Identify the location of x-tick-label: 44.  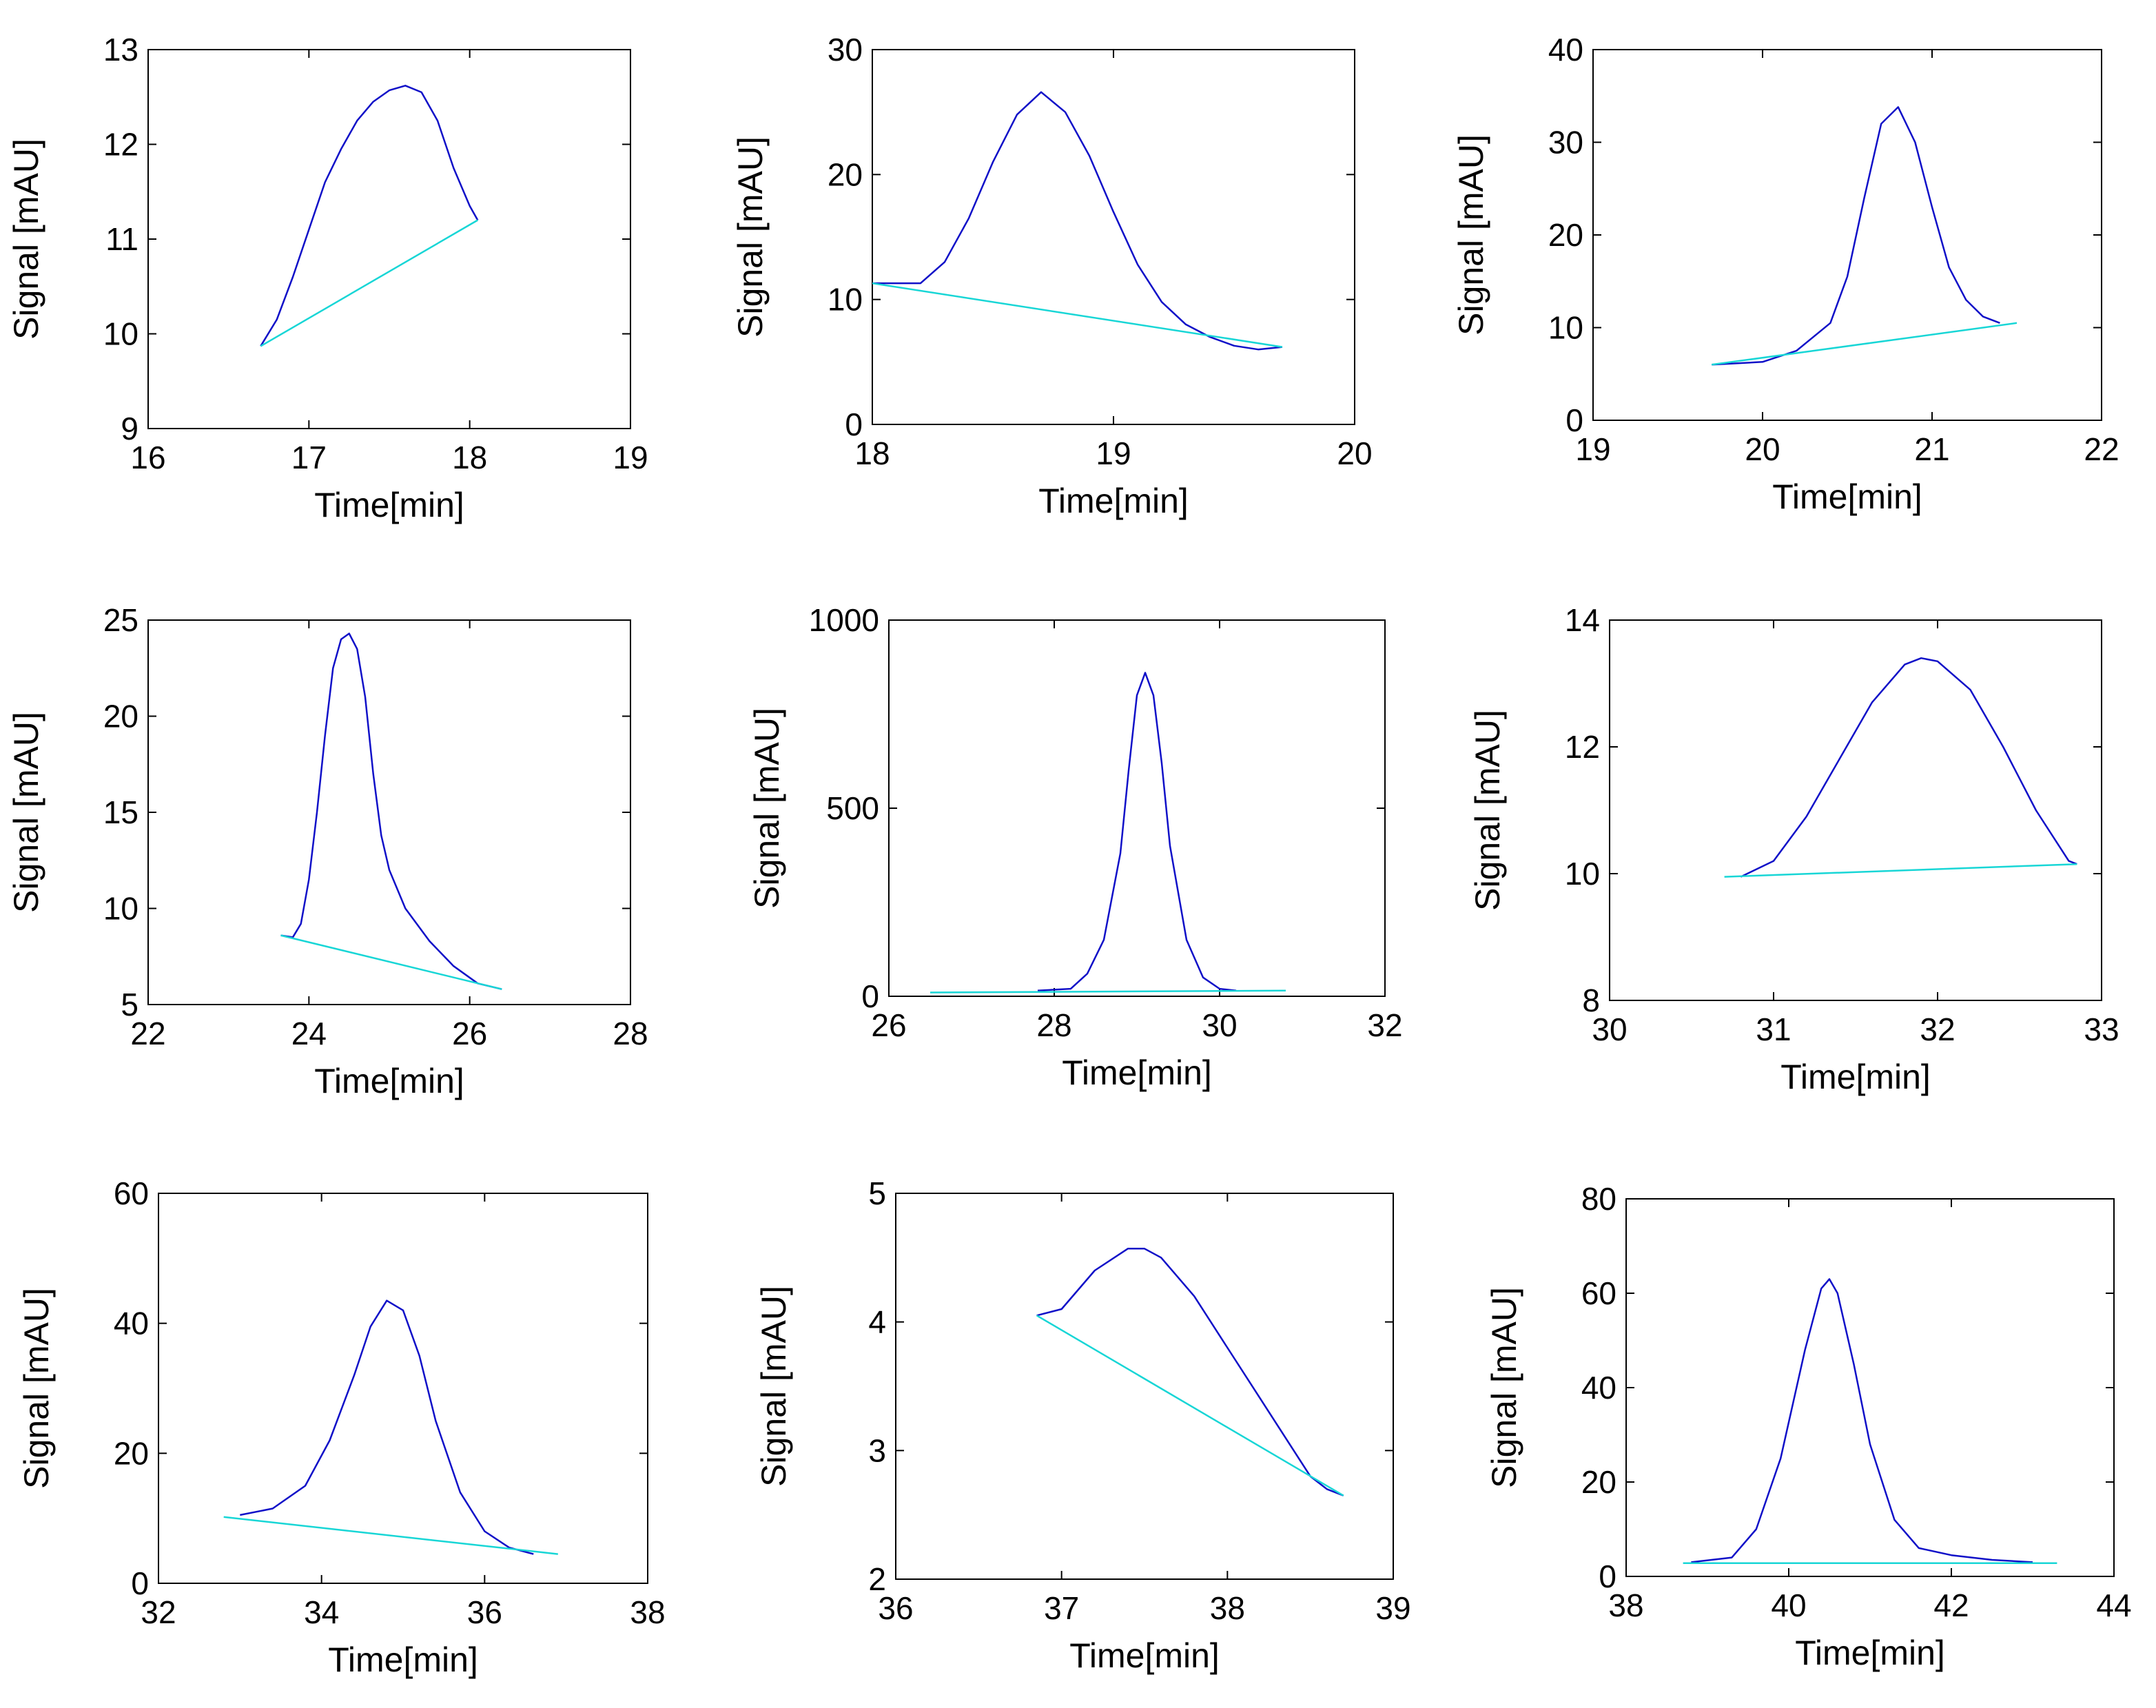
(2113, 1605).